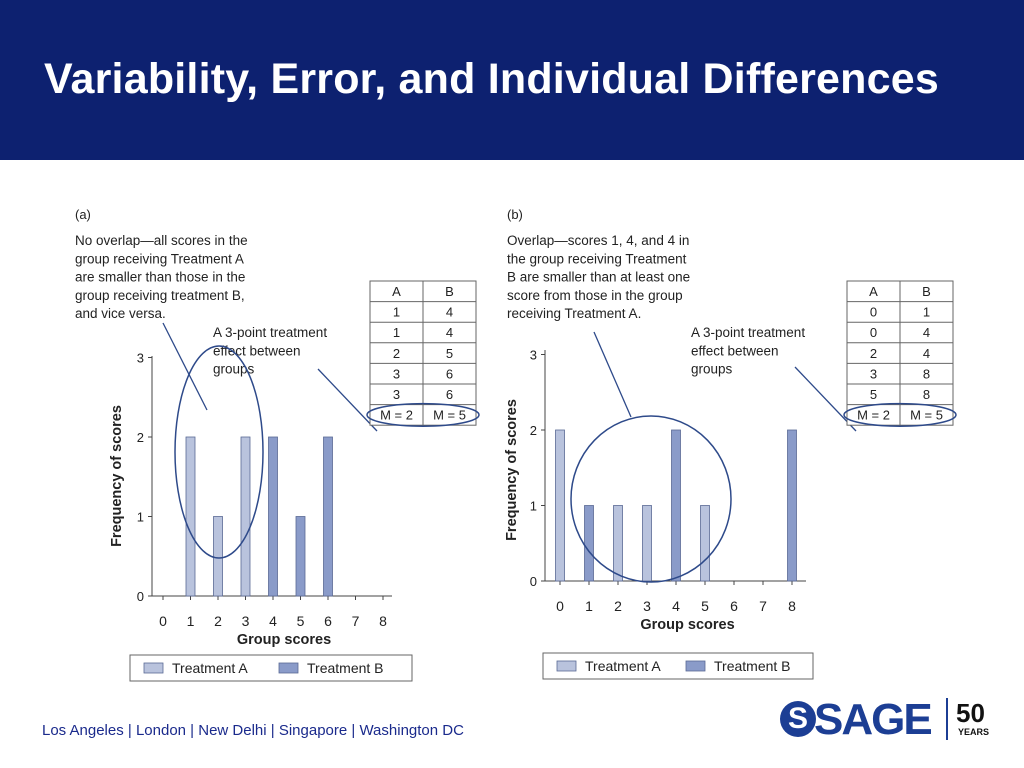 The width and height of the screenshot is (1024, 768). I want to click on x-tick-label: 0, so click(163, 621).